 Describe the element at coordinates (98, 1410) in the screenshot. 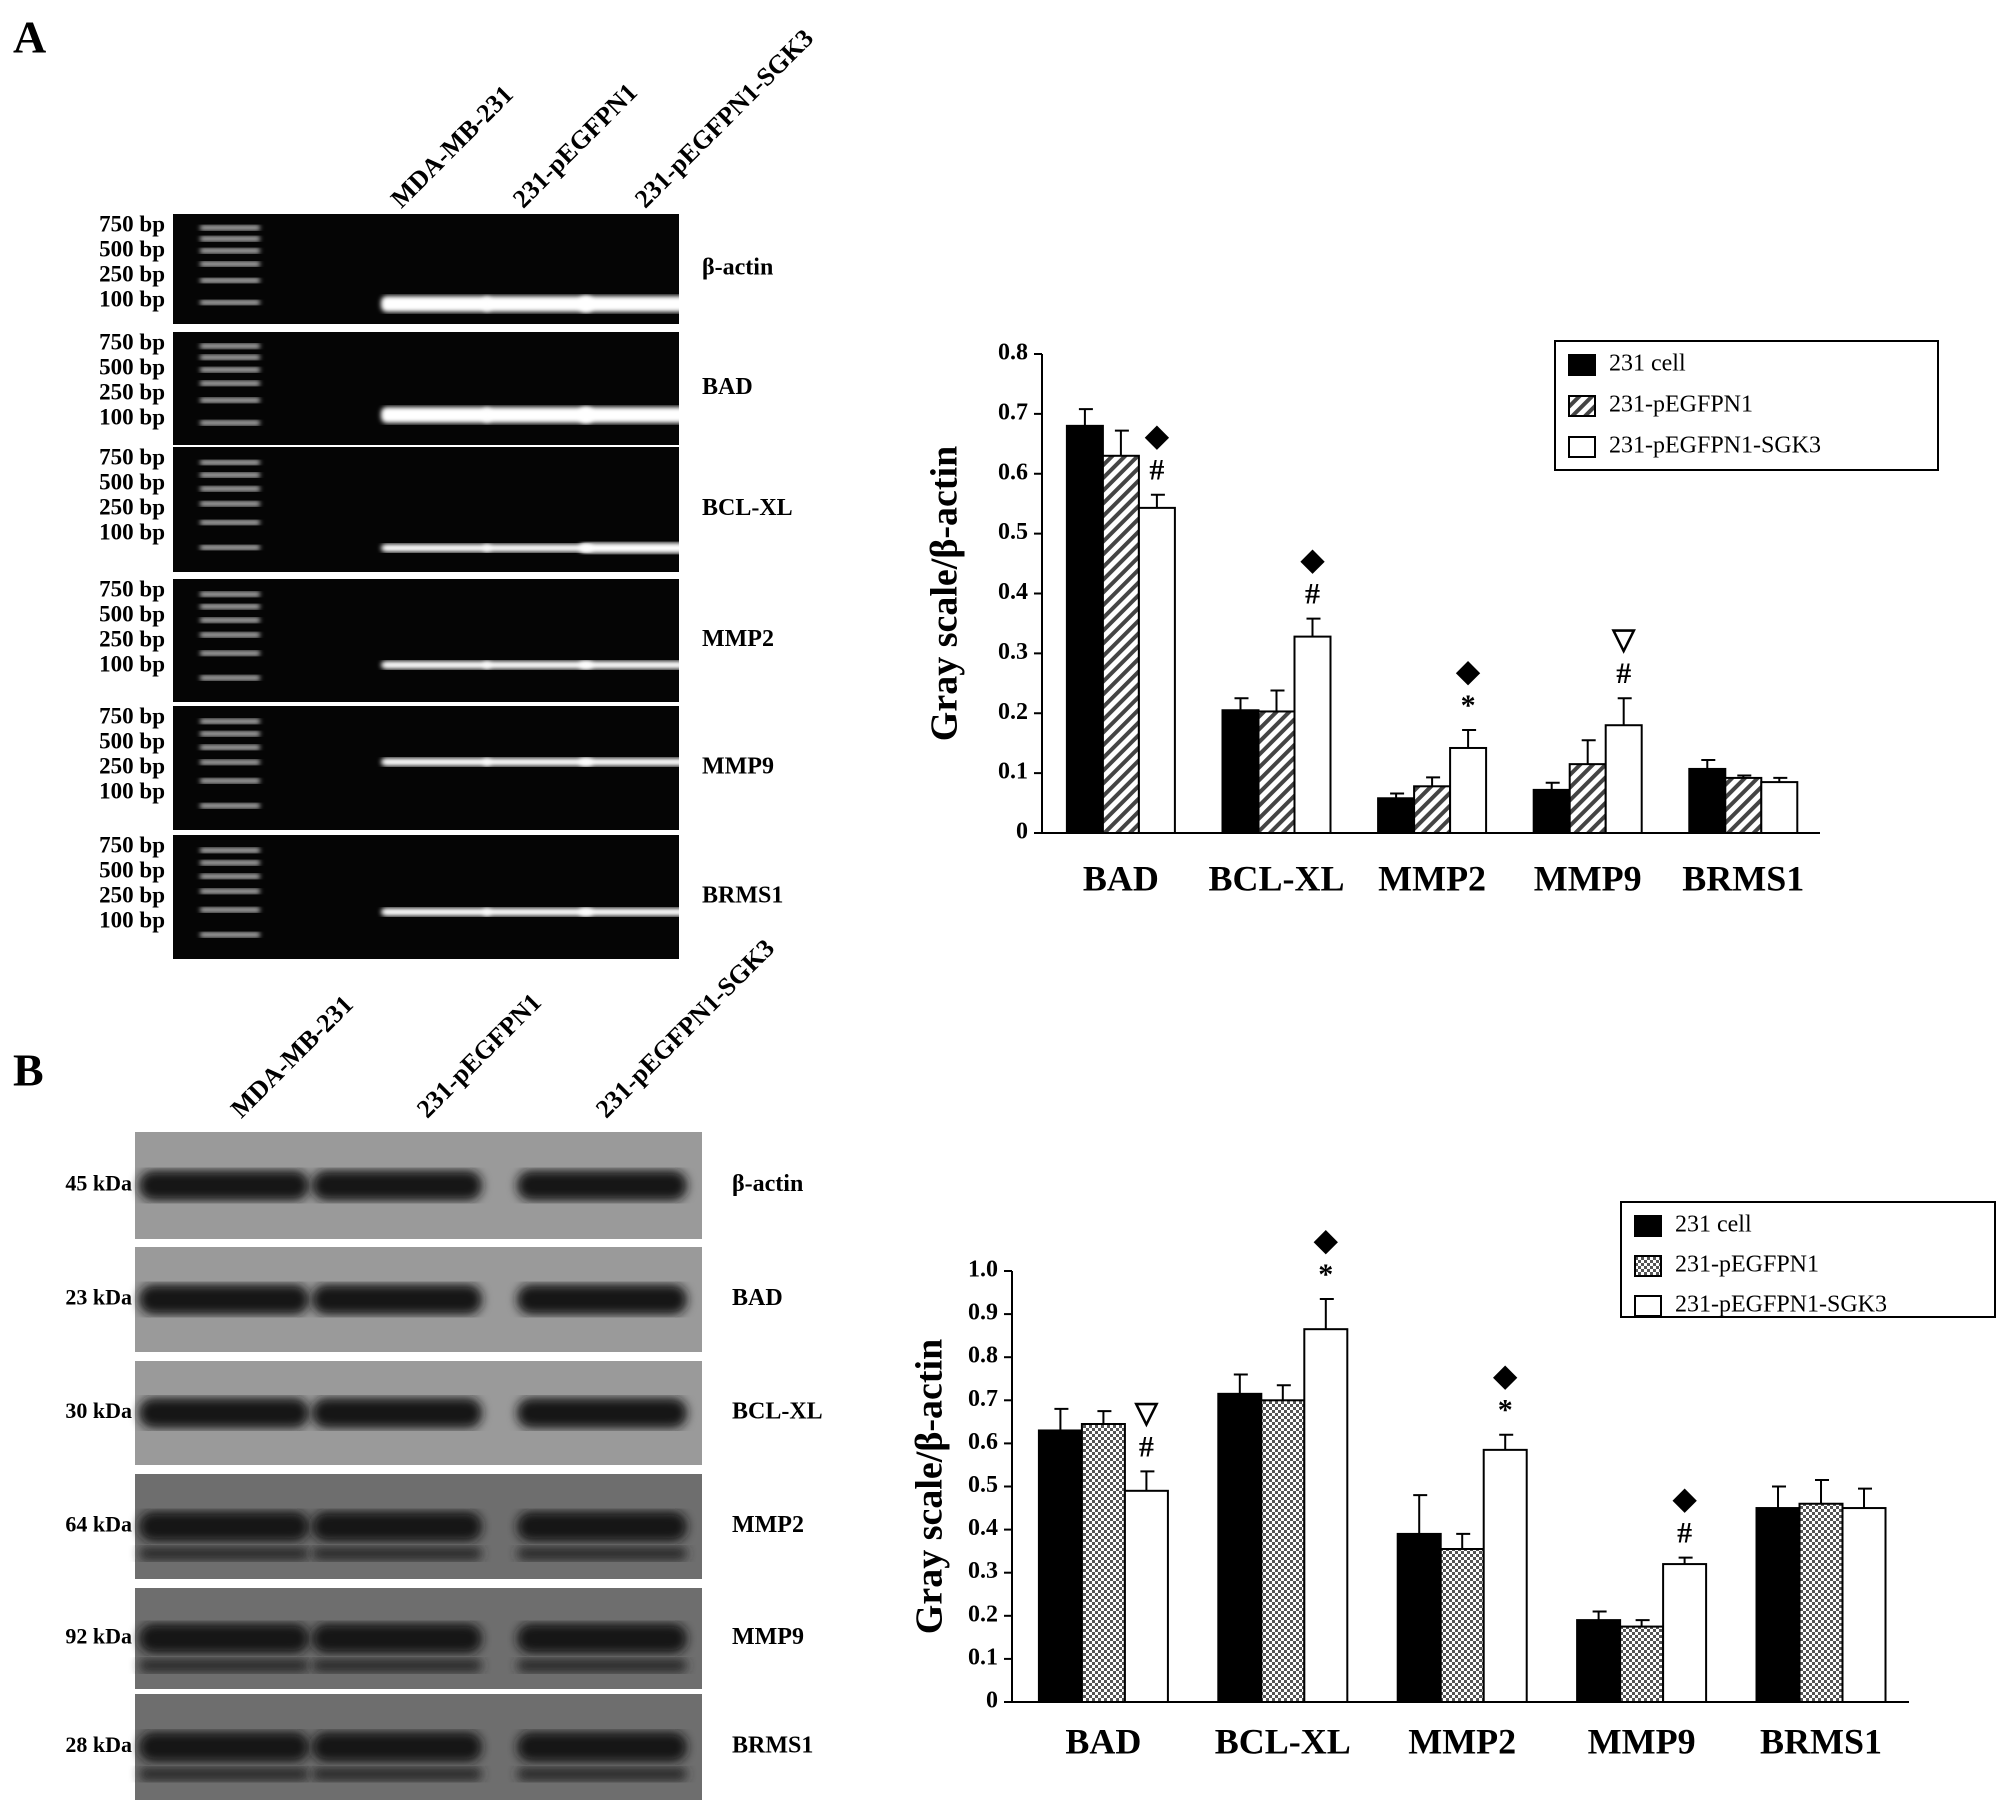

I see `size-label: 30 kDa` at that location.